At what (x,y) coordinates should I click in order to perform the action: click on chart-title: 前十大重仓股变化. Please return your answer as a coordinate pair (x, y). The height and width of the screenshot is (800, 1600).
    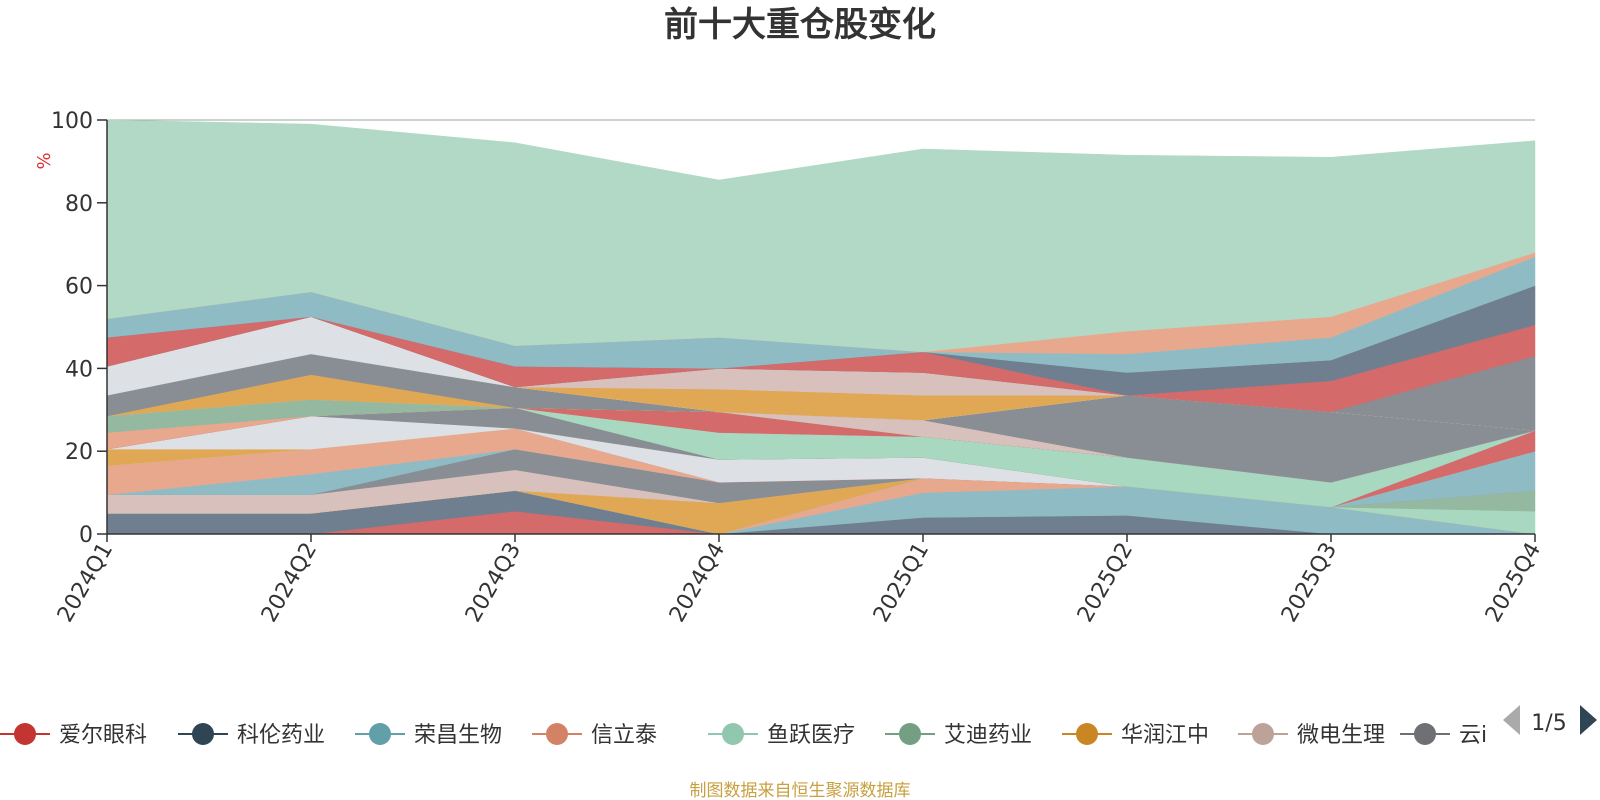
    Looking at the image, I should click on (800, 25).